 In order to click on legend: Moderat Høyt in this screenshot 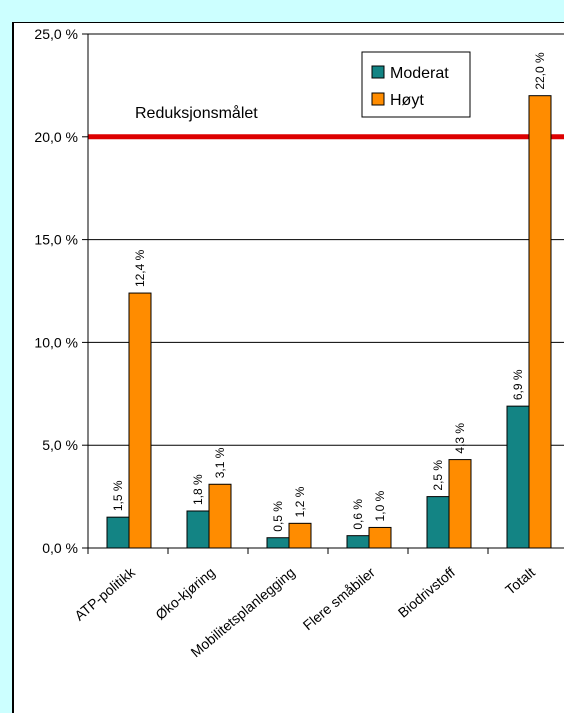, I will do `click(416, 84)`.